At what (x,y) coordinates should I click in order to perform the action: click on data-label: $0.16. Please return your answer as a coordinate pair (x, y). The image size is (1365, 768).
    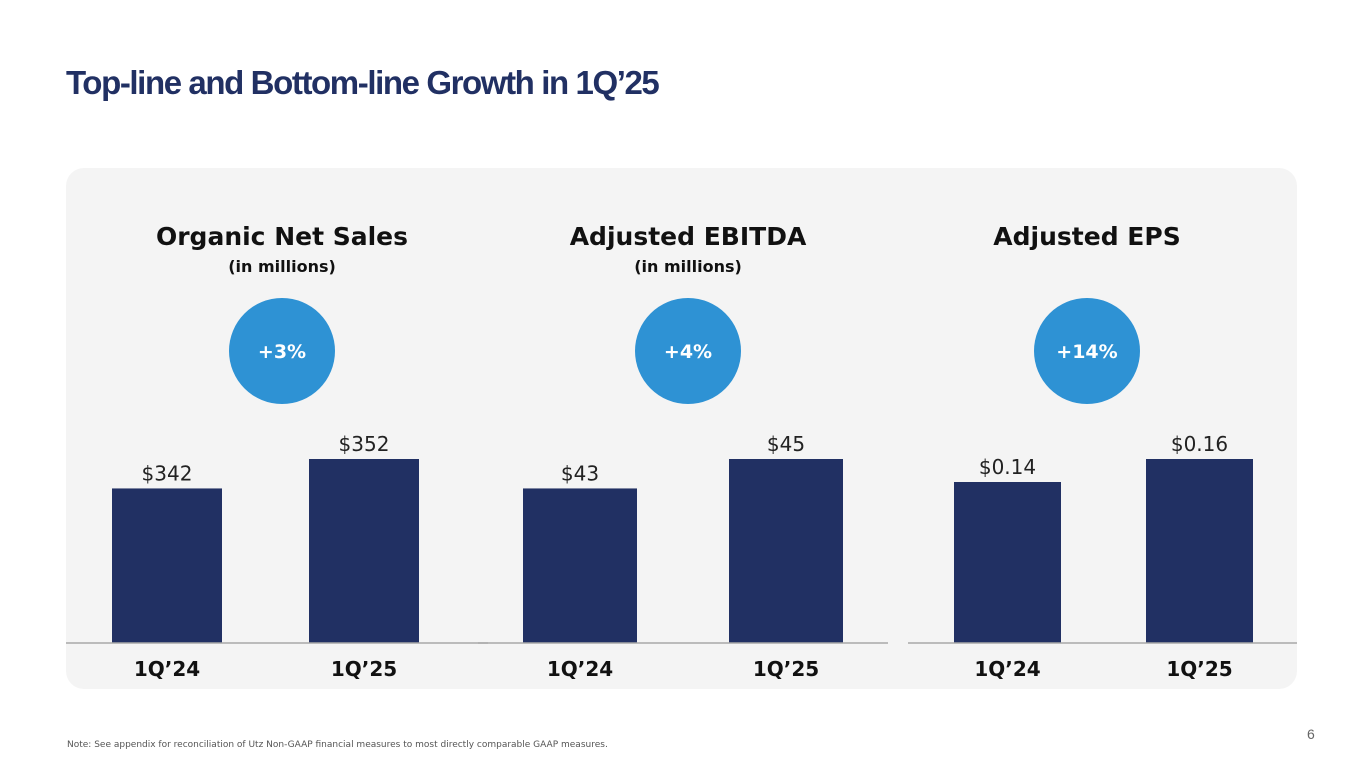
    Looking at the image, I should click on (1199, 444).